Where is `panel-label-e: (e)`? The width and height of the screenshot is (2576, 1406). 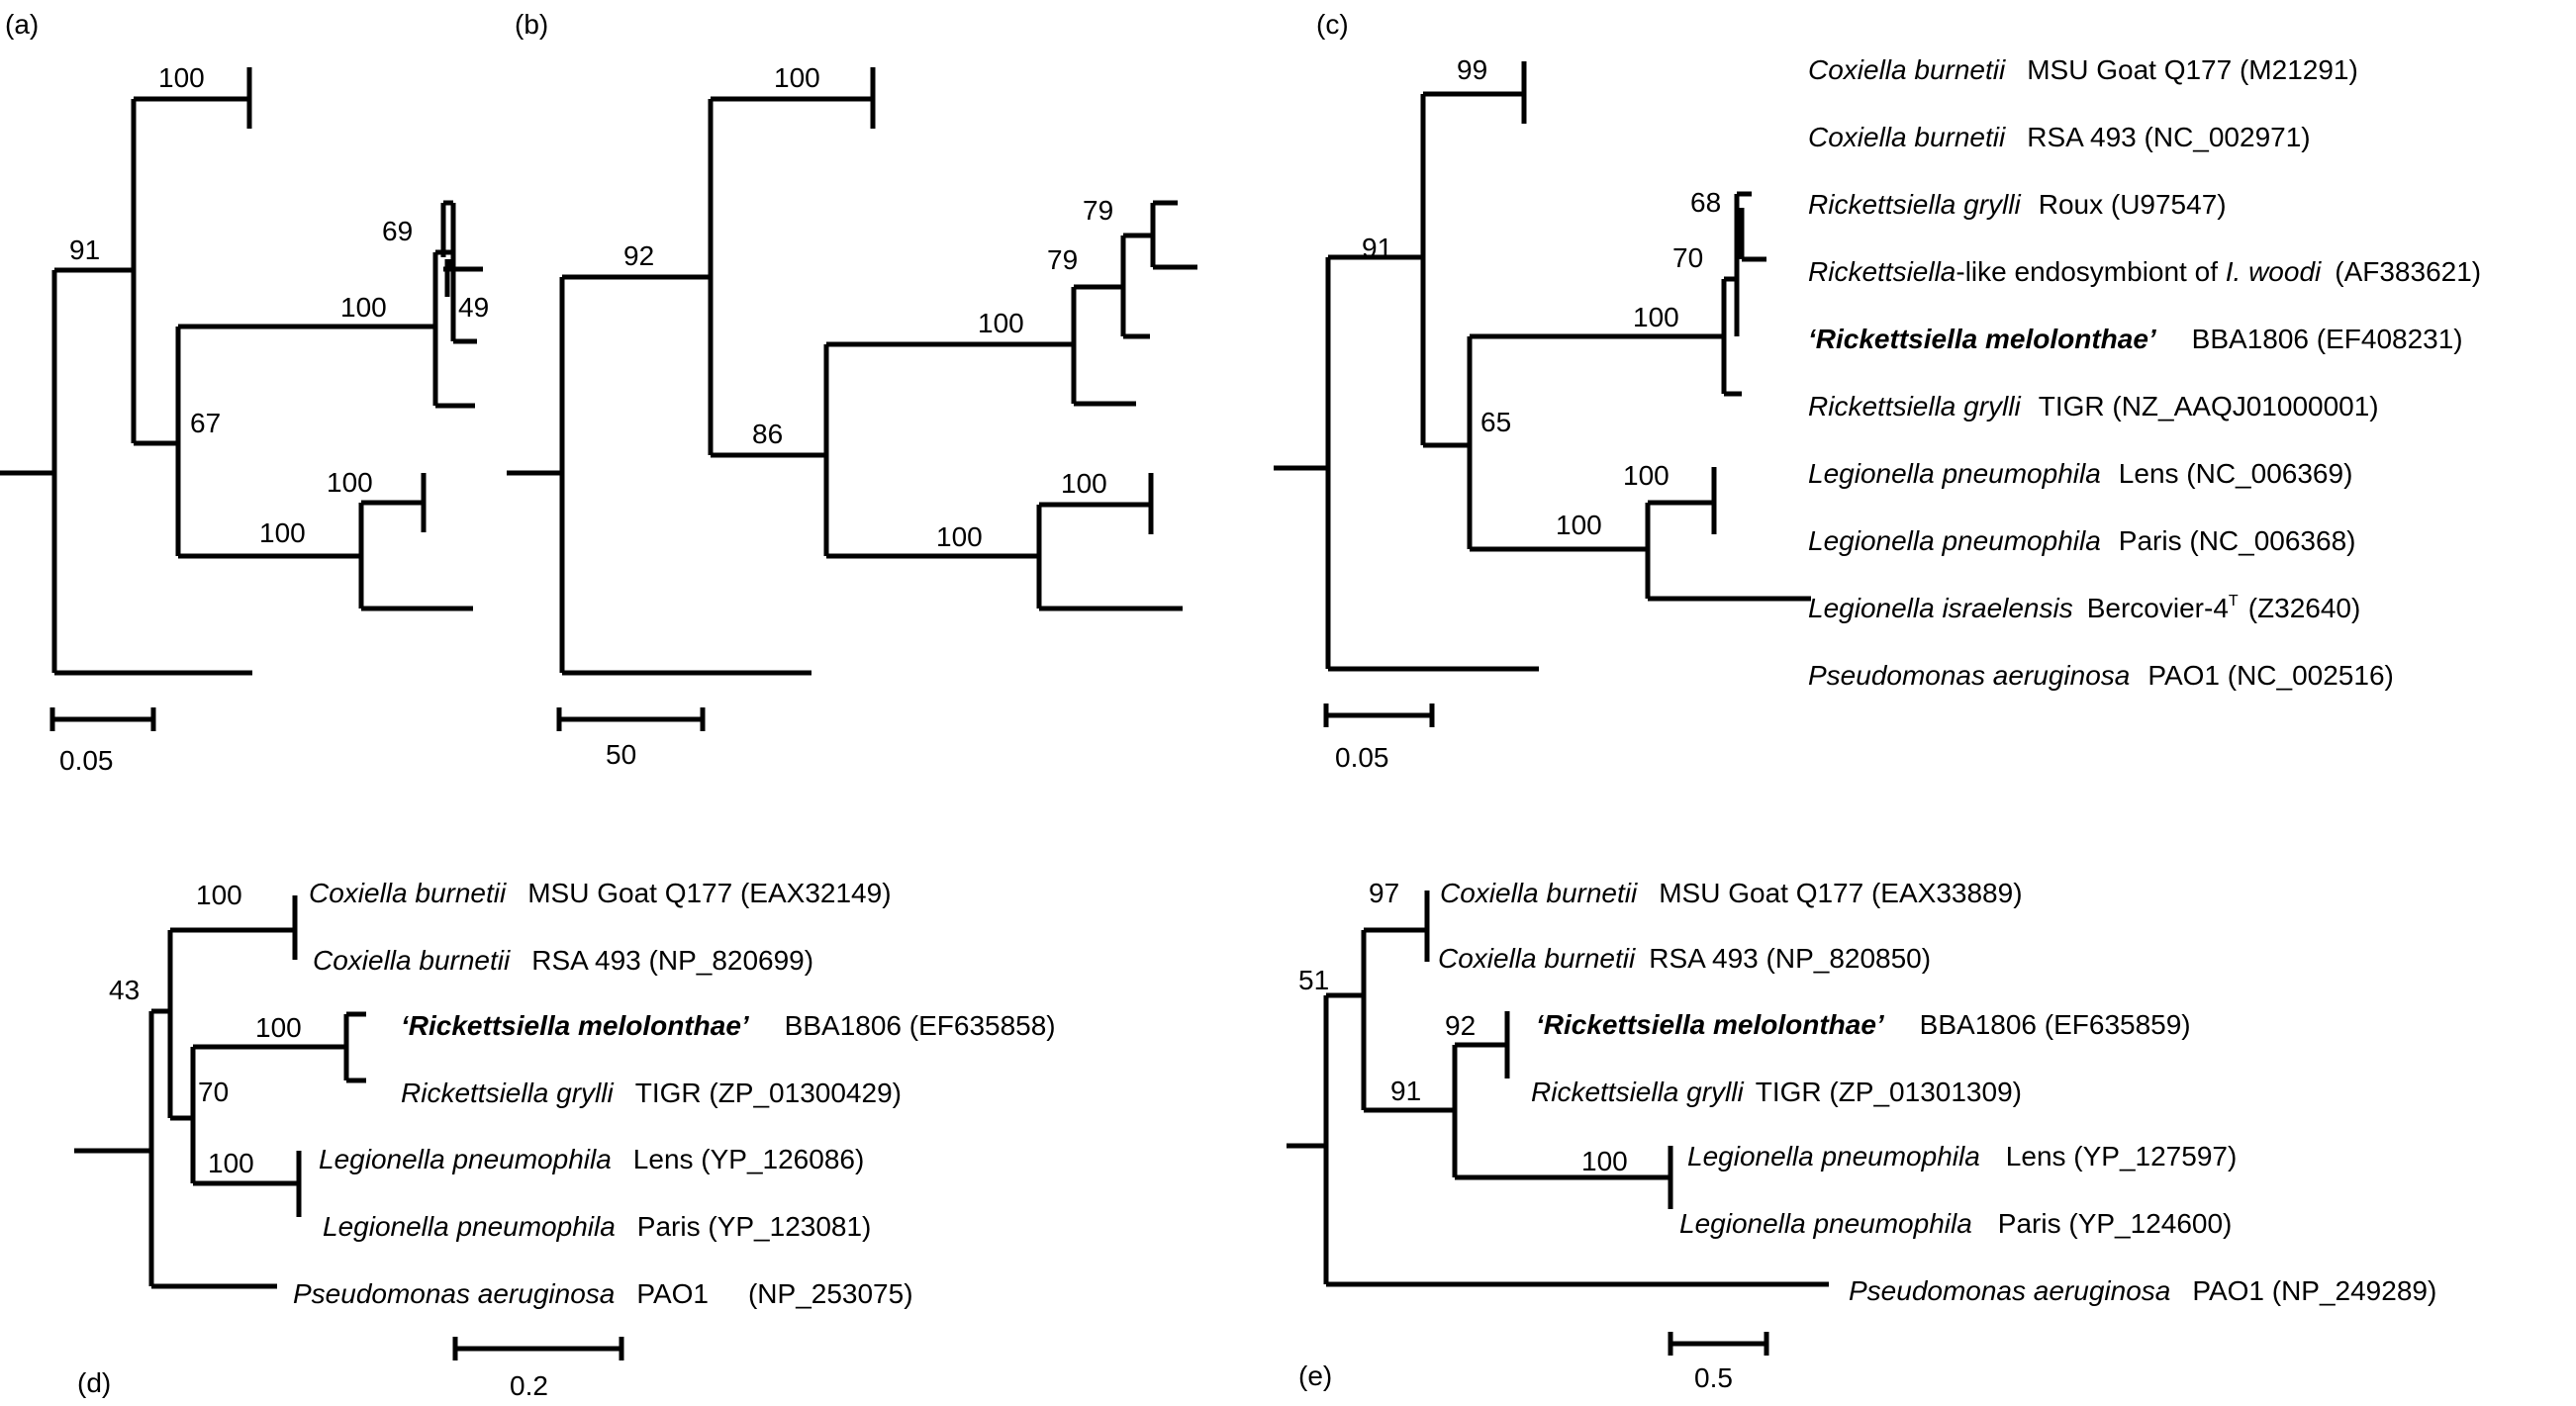 panel-label-e: (e) is located at coordinates (1315, 1375).